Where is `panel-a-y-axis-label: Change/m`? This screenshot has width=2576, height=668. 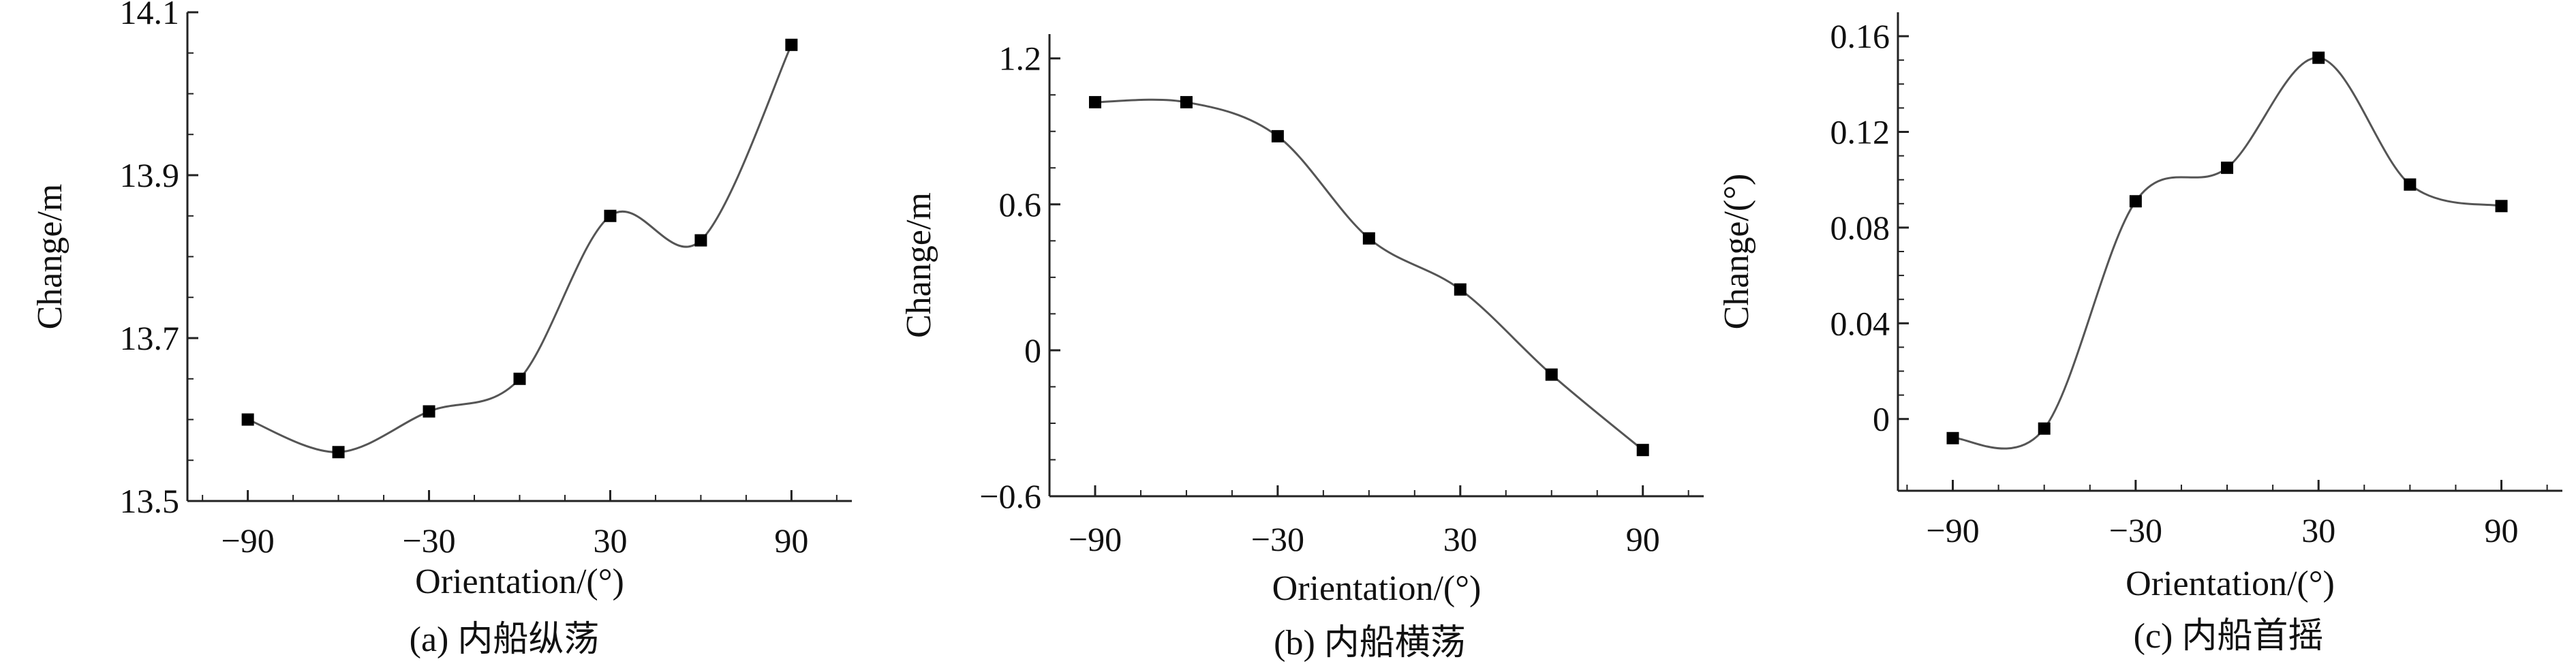
panel-a-y-axis-label: Change/m is located at coordinates (50, 257).